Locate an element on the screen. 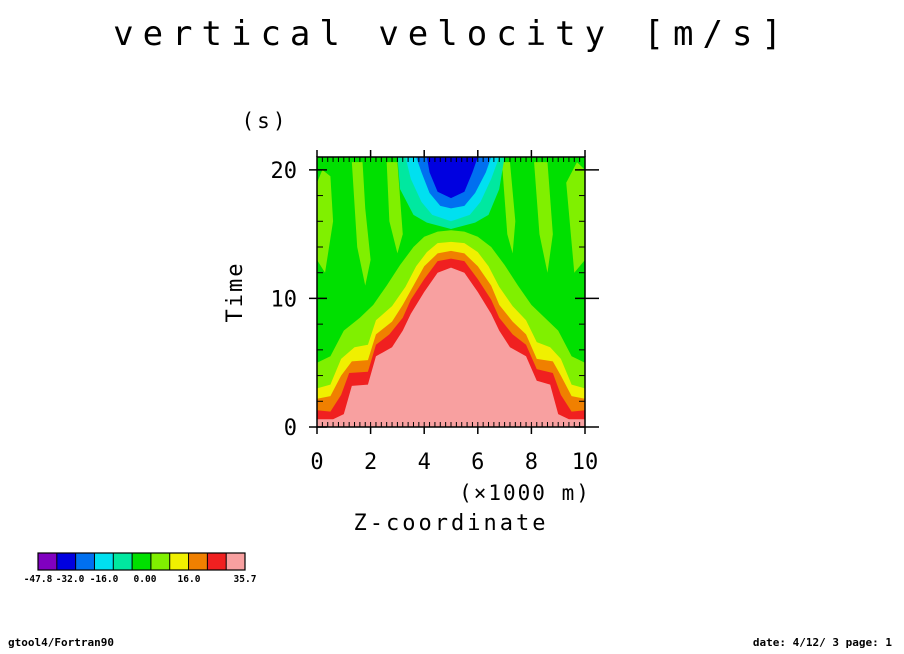 This screenshot has width=904, height=654. colorbar-label: -16.0 is located at coordinates (104, 579).